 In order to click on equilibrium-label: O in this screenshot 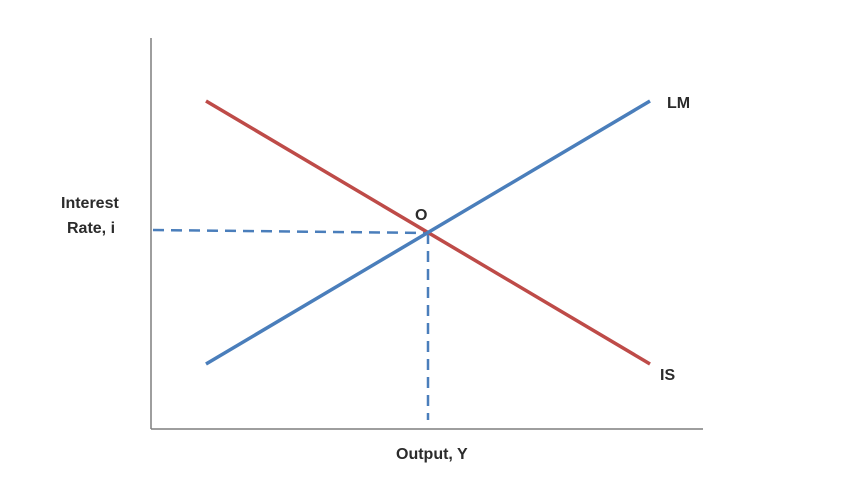, I will do `click(421, 215)`.